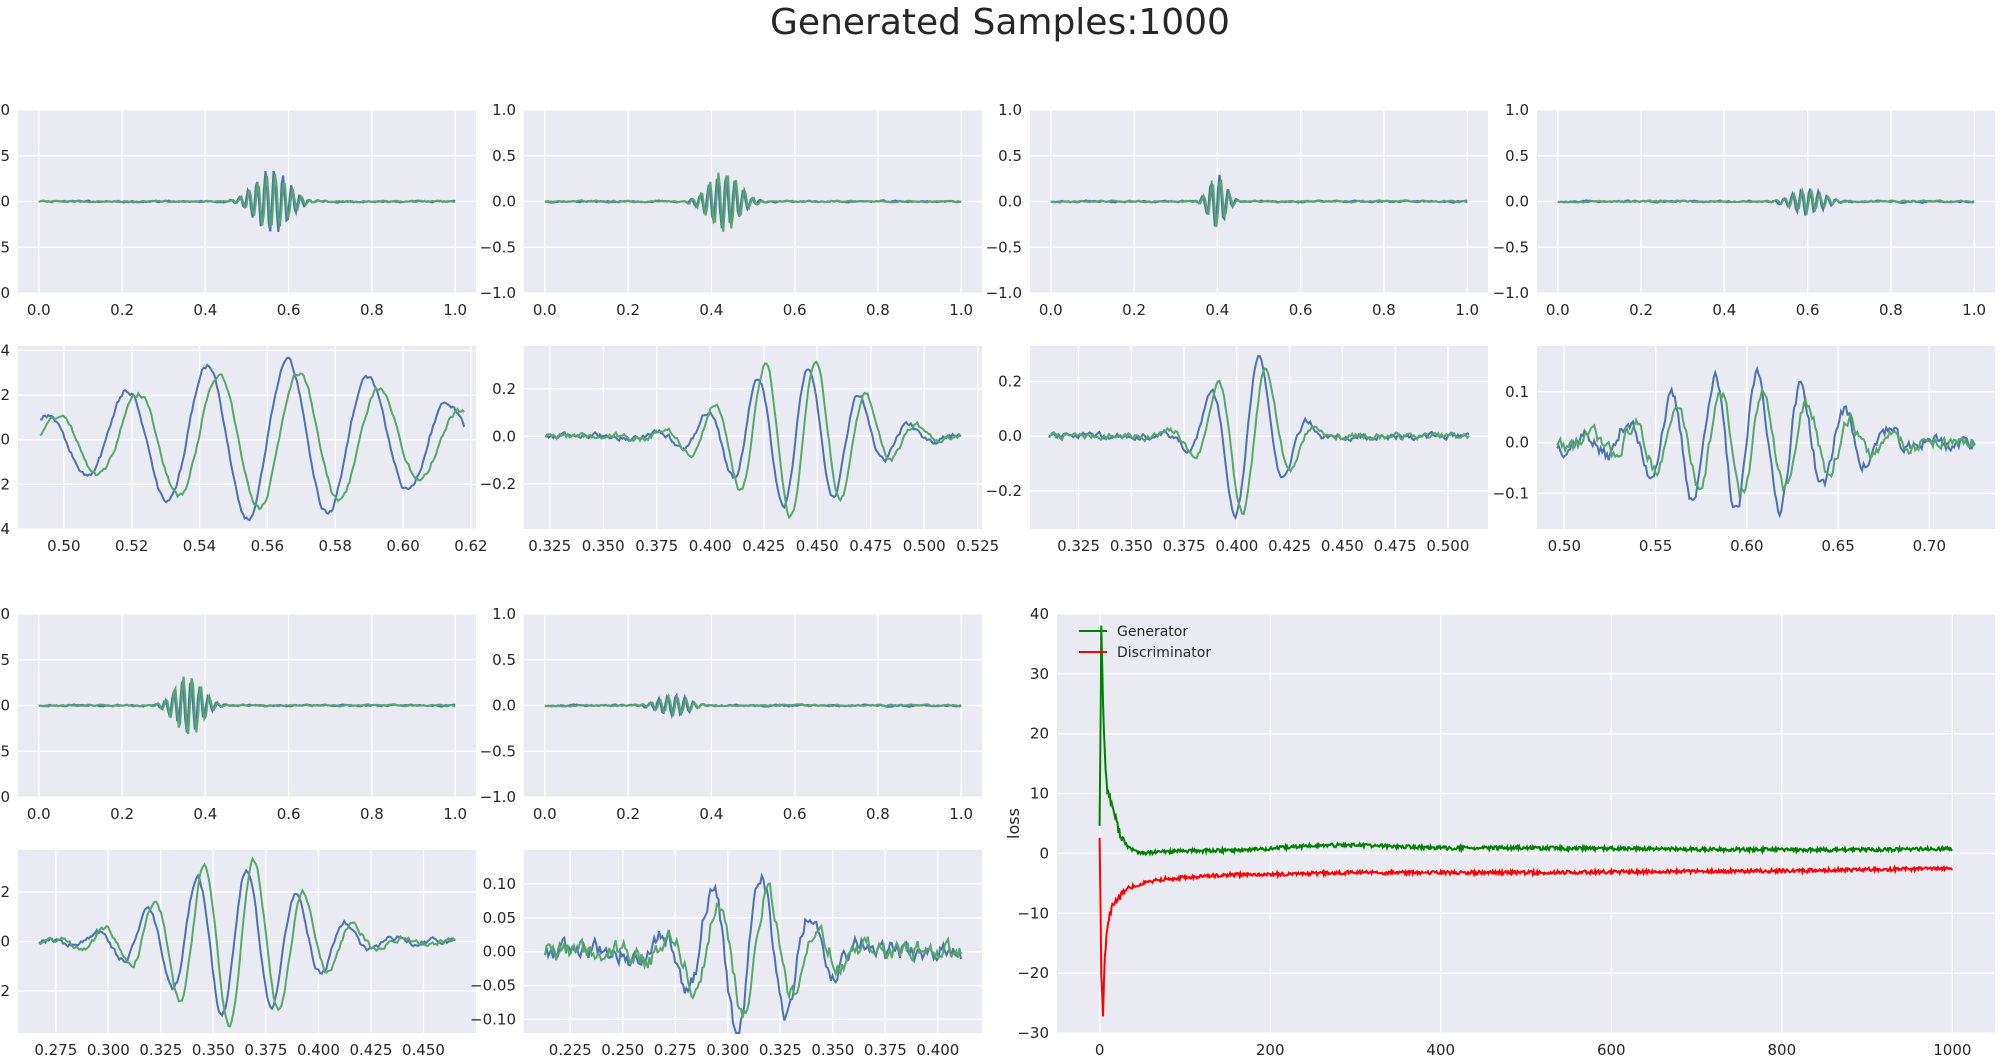 The image size is (2000, 1064). What do you see at coordinates (131, 546) in the screenshot?
I see `x-tick-label: 0.52` at bounding box center [131, 546].